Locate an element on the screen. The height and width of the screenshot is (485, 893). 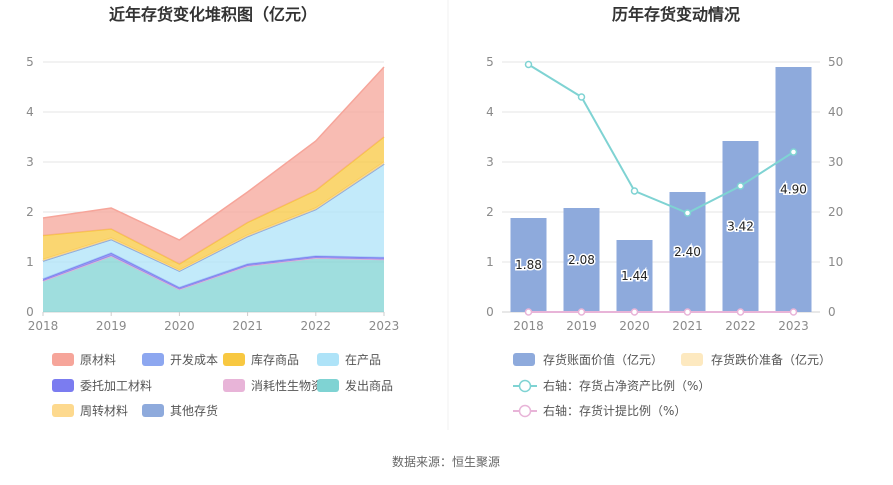
right-y2-tick-label: 50 is located at coordinates (835, 62).